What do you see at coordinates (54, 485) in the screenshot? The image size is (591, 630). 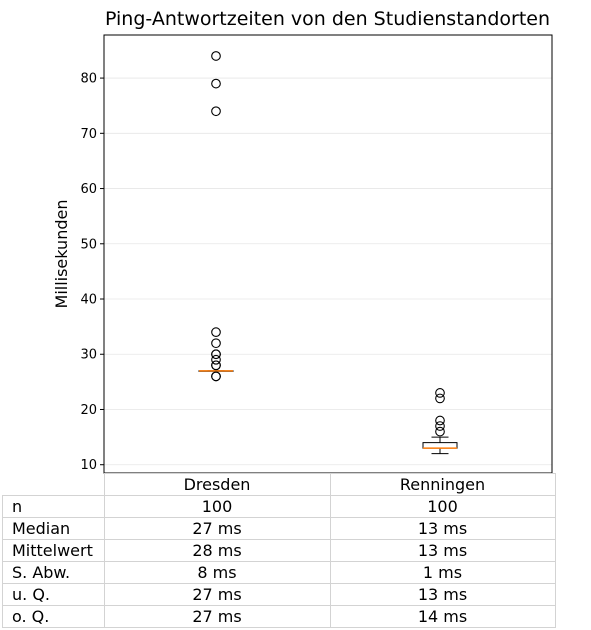 I see `table-corner` at bounding box center [54, 485].